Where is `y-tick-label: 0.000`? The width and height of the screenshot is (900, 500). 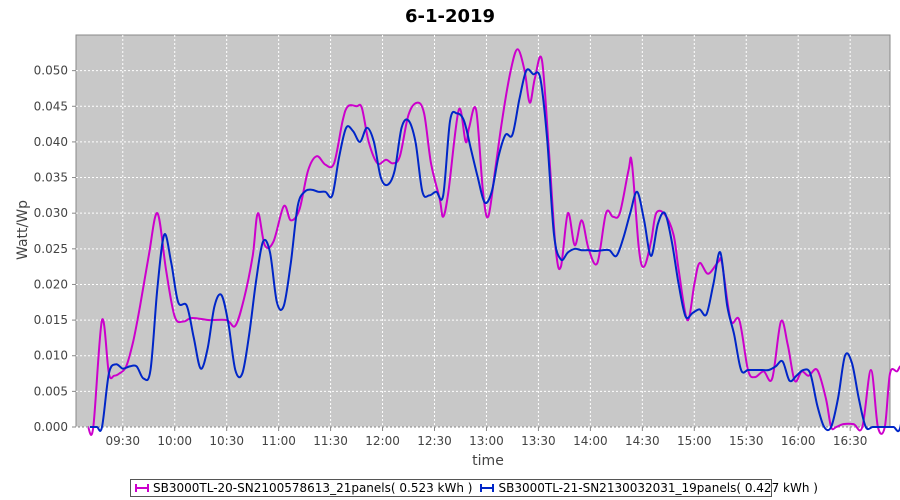
y-tick-label: 0.000 is located at coordinates (51, 427).